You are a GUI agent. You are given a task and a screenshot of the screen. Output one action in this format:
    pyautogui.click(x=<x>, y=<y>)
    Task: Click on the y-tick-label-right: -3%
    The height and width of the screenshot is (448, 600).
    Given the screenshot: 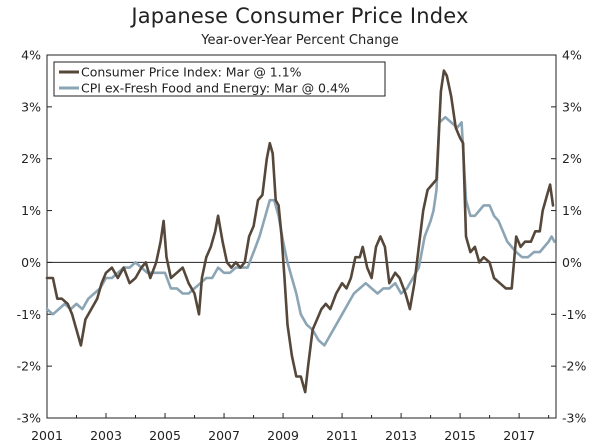 What is the action you would take?
    pyautogui.click(x=574, y=418)
    